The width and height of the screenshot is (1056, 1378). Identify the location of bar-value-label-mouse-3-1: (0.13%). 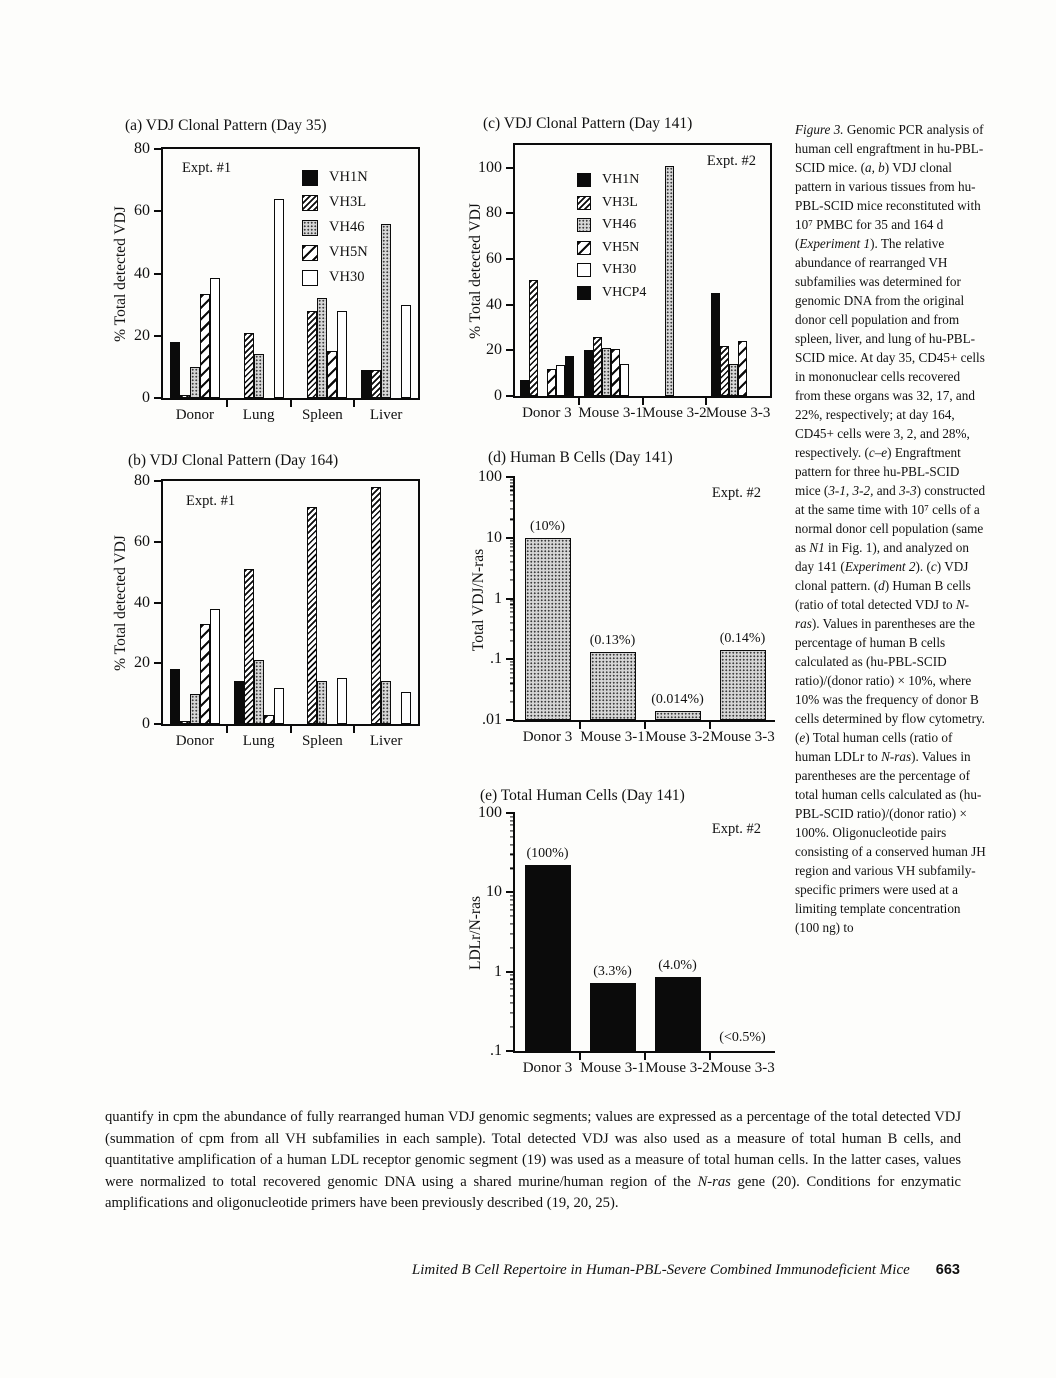
(612, 641).